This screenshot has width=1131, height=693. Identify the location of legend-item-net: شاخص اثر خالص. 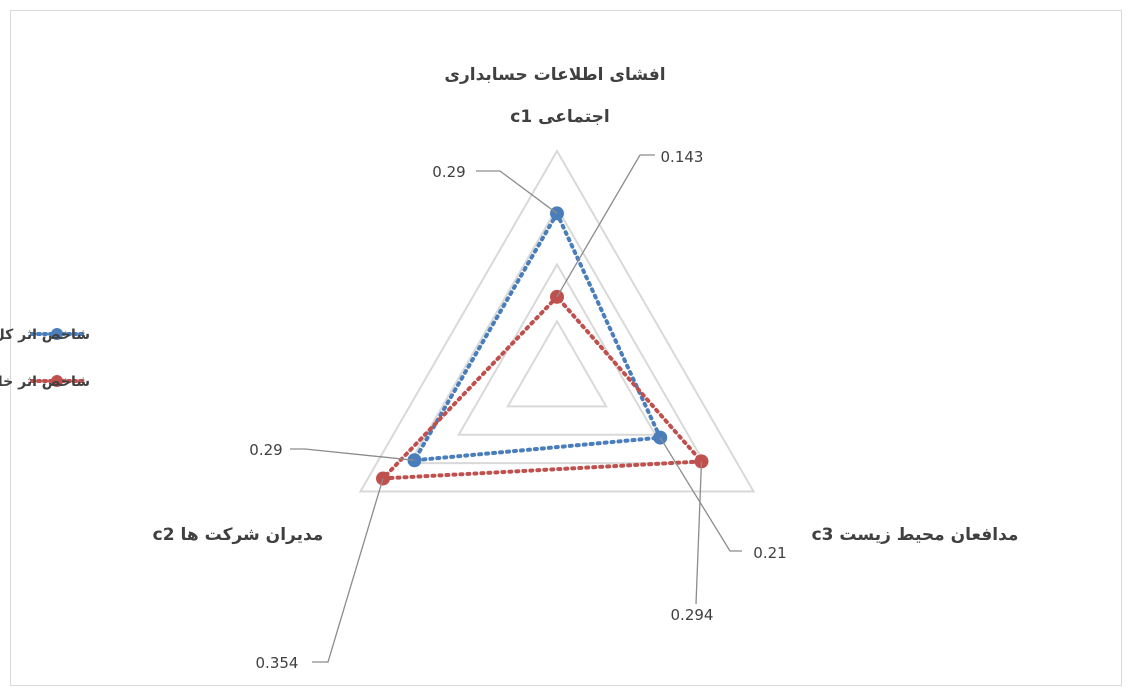
(45, 382).